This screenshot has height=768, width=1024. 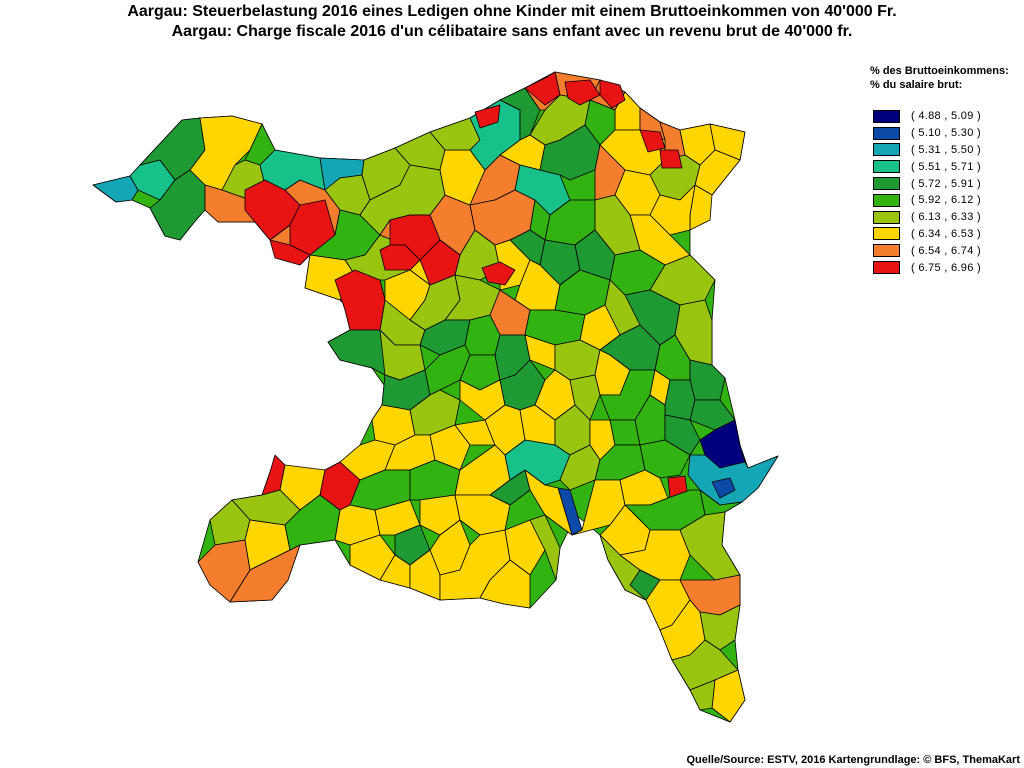 I want to click on legend-label: ( 6.54 , 6.74 ), so click(x=946, y=250).